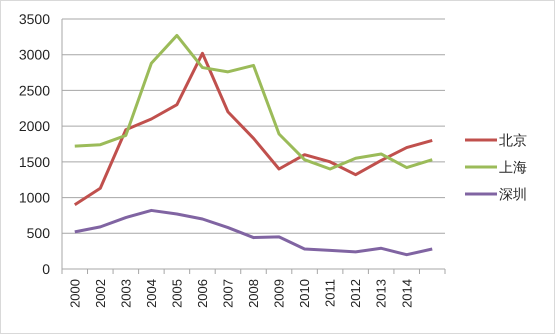  What do you see at coordinates (228, 293) in the screenshot?
I see `x-tick-label: 2007` at bounding box center [228, 293].